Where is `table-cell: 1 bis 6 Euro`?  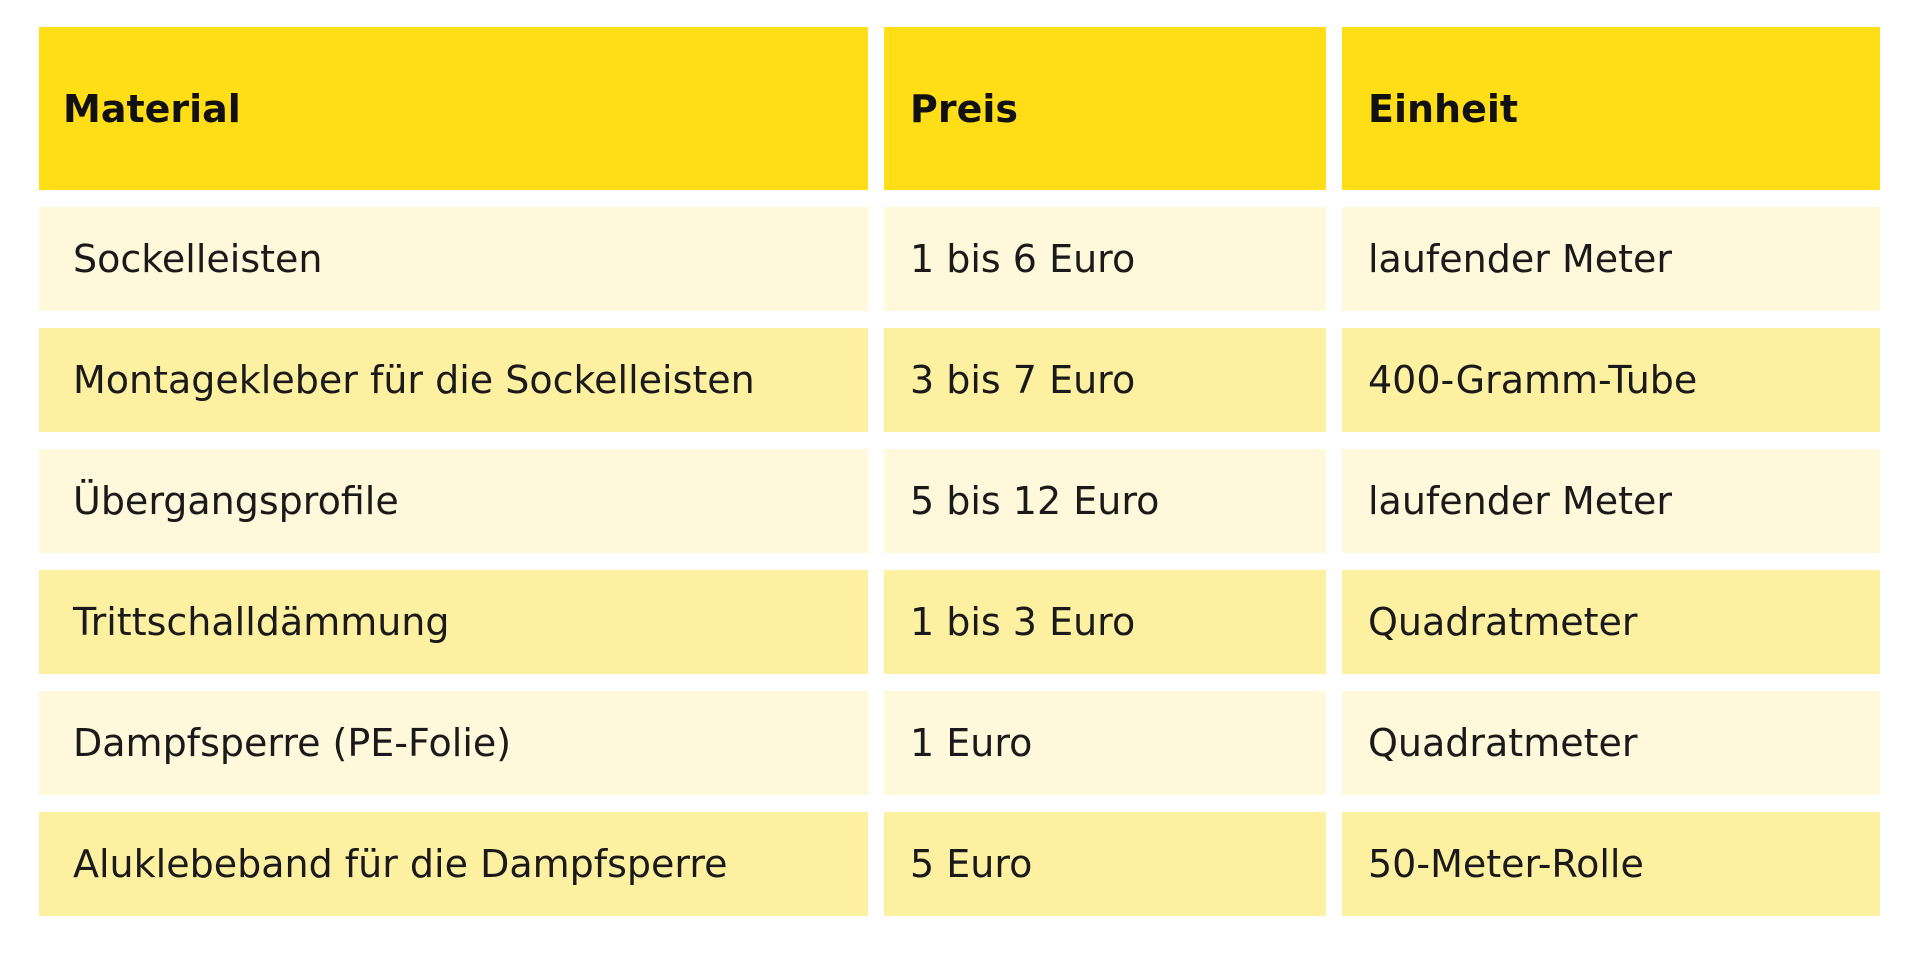 table-cell: 1 bis 6 Euro is located at coordinates (1105, 259).